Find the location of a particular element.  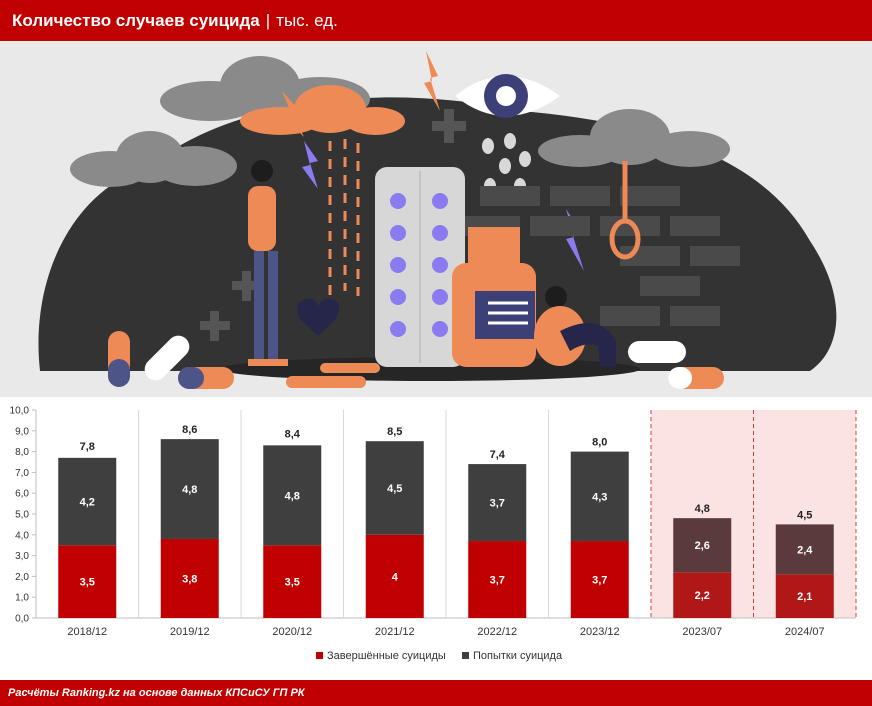

data-label-total: 8,6 is located at coordinates (189, 430).